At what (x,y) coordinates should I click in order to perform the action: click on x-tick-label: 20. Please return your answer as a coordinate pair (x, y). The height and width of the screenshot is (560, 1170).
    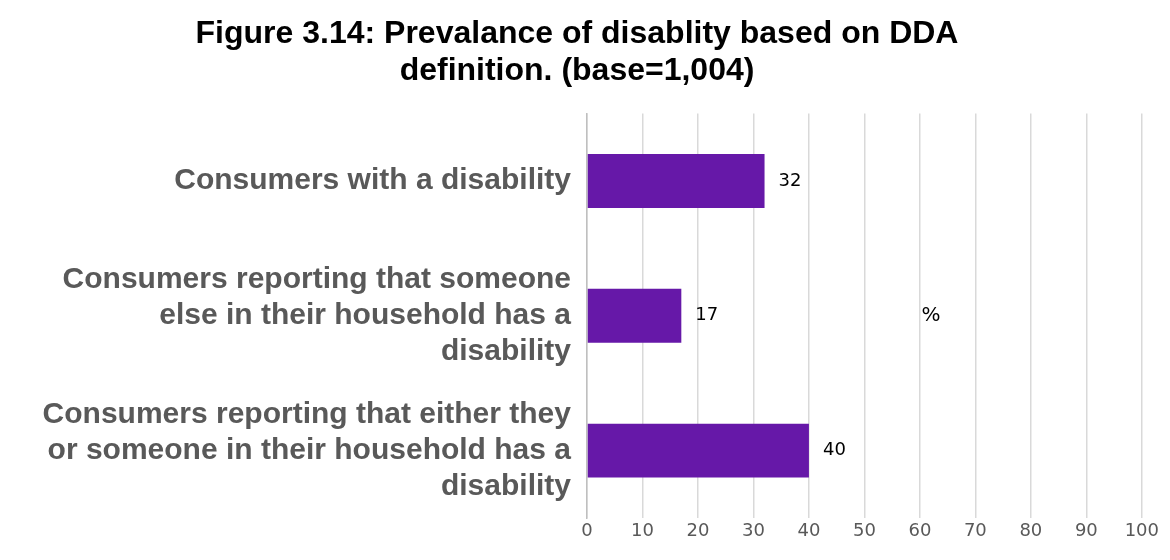
    Looking at the image, I should click on (698, 530).